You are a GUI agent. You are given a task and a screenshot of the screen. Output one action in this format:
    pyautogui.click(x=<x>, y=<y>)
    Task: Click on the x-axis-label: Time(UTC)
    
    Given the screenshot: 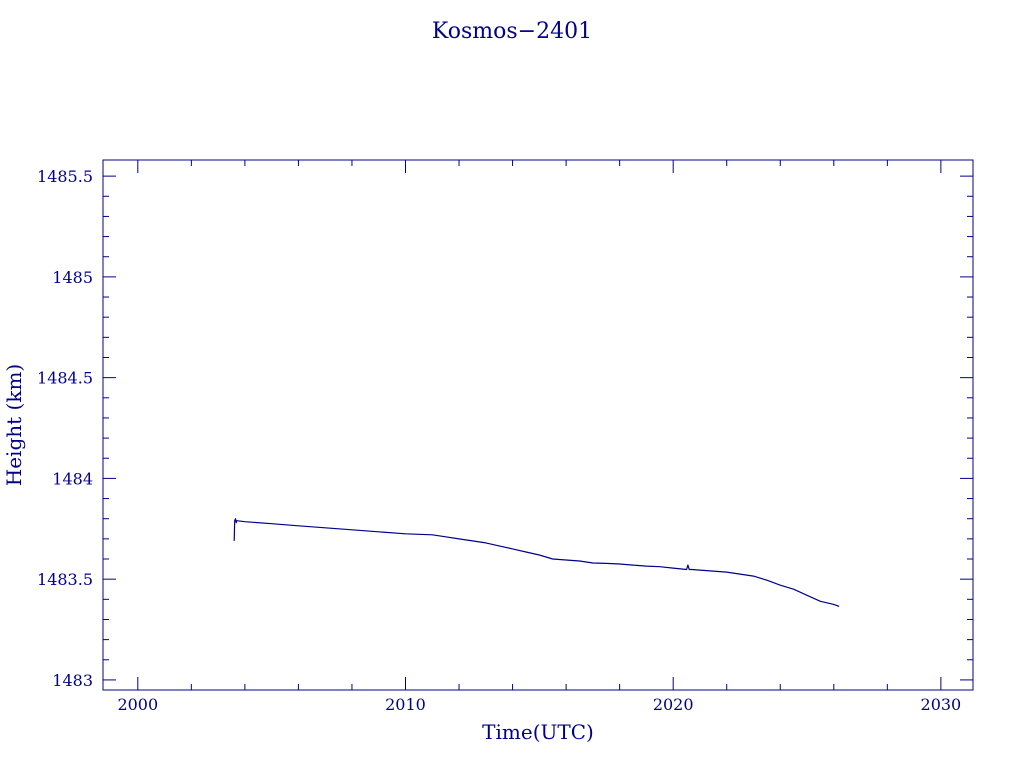 What is the action you would take?
    pyautogui.click(x=538, y=732)
    